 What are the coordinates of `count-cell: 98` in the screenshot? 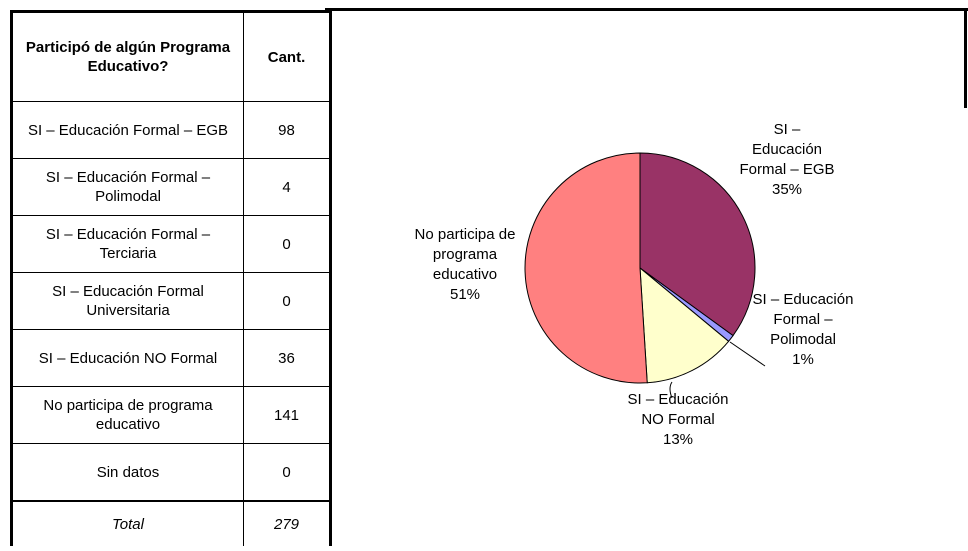 It's located at (287, 130).